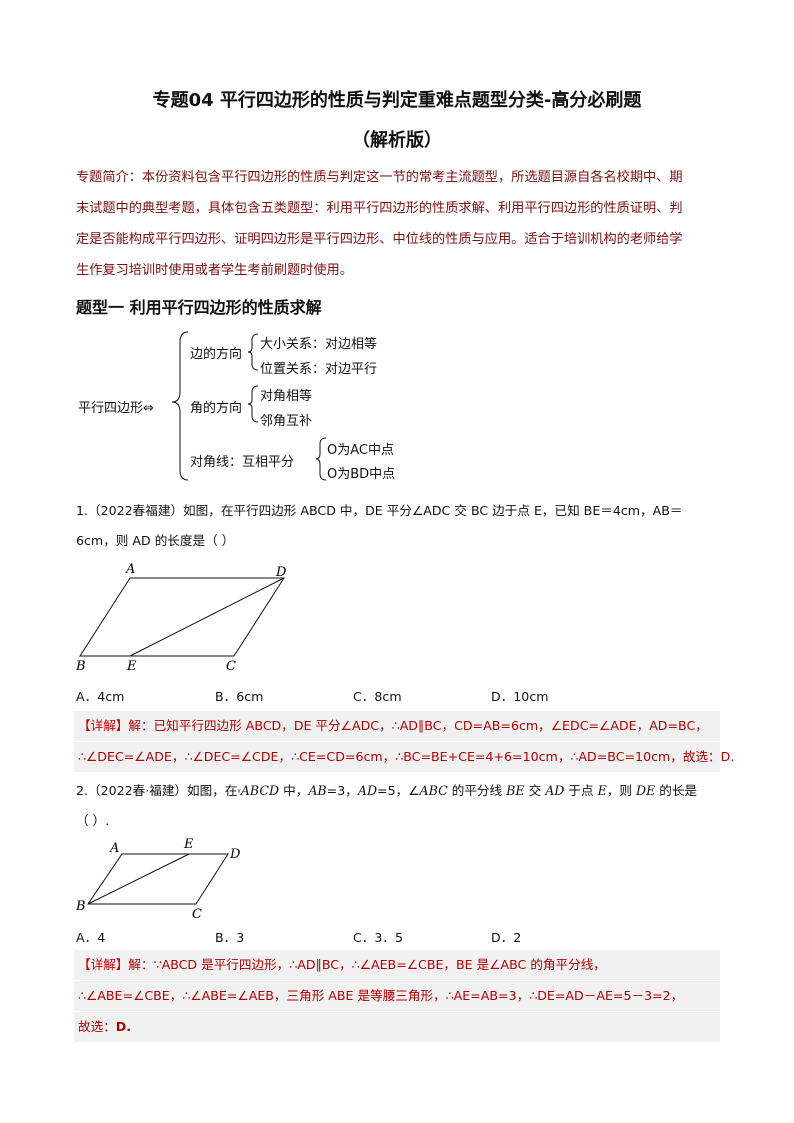 The width and height of the screenshot is (794, 1123). What do you see at coordinates (317, 790) in the screenshot?
I see `q2-math: AB` at bounding box center [317, 790].